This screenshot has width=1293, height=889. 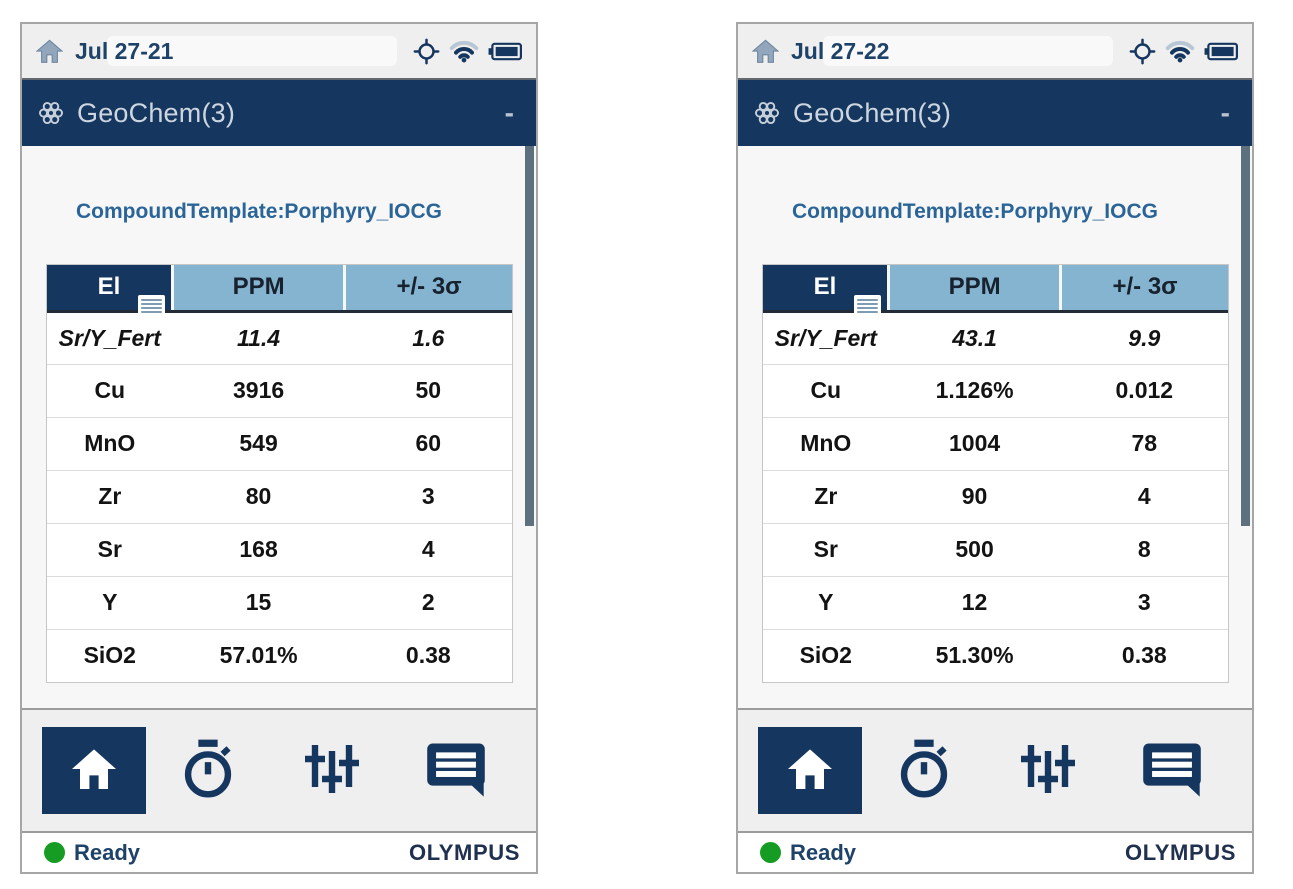 What do you see at coordinates (826, 444) in the screenshot?
I see `cell-element: MnO` at bounding box center [826, 444].